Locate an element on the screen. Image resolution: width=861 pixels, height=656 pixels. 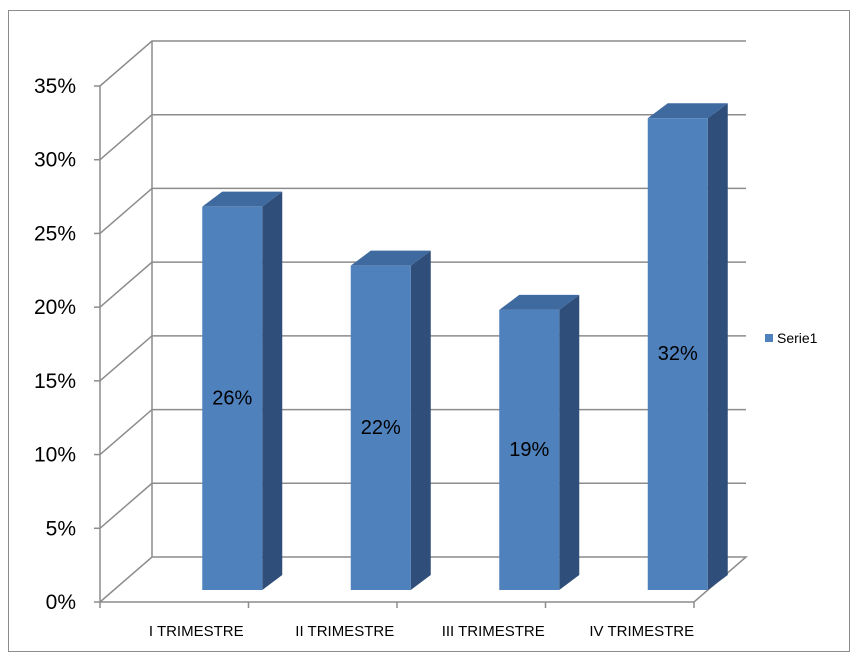
y-tick-label: 5% is located at coordinates (61, 528).